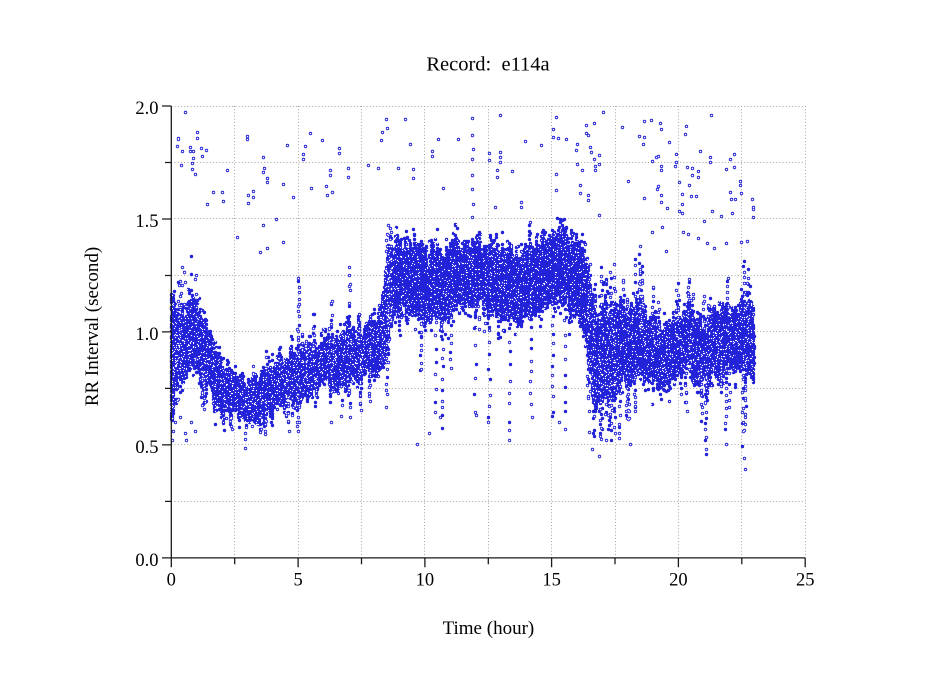  What do you see at coordinates (146, 448) in the screenshot?
I see `svg-text: 0.5` at bounding box center [146, 448].